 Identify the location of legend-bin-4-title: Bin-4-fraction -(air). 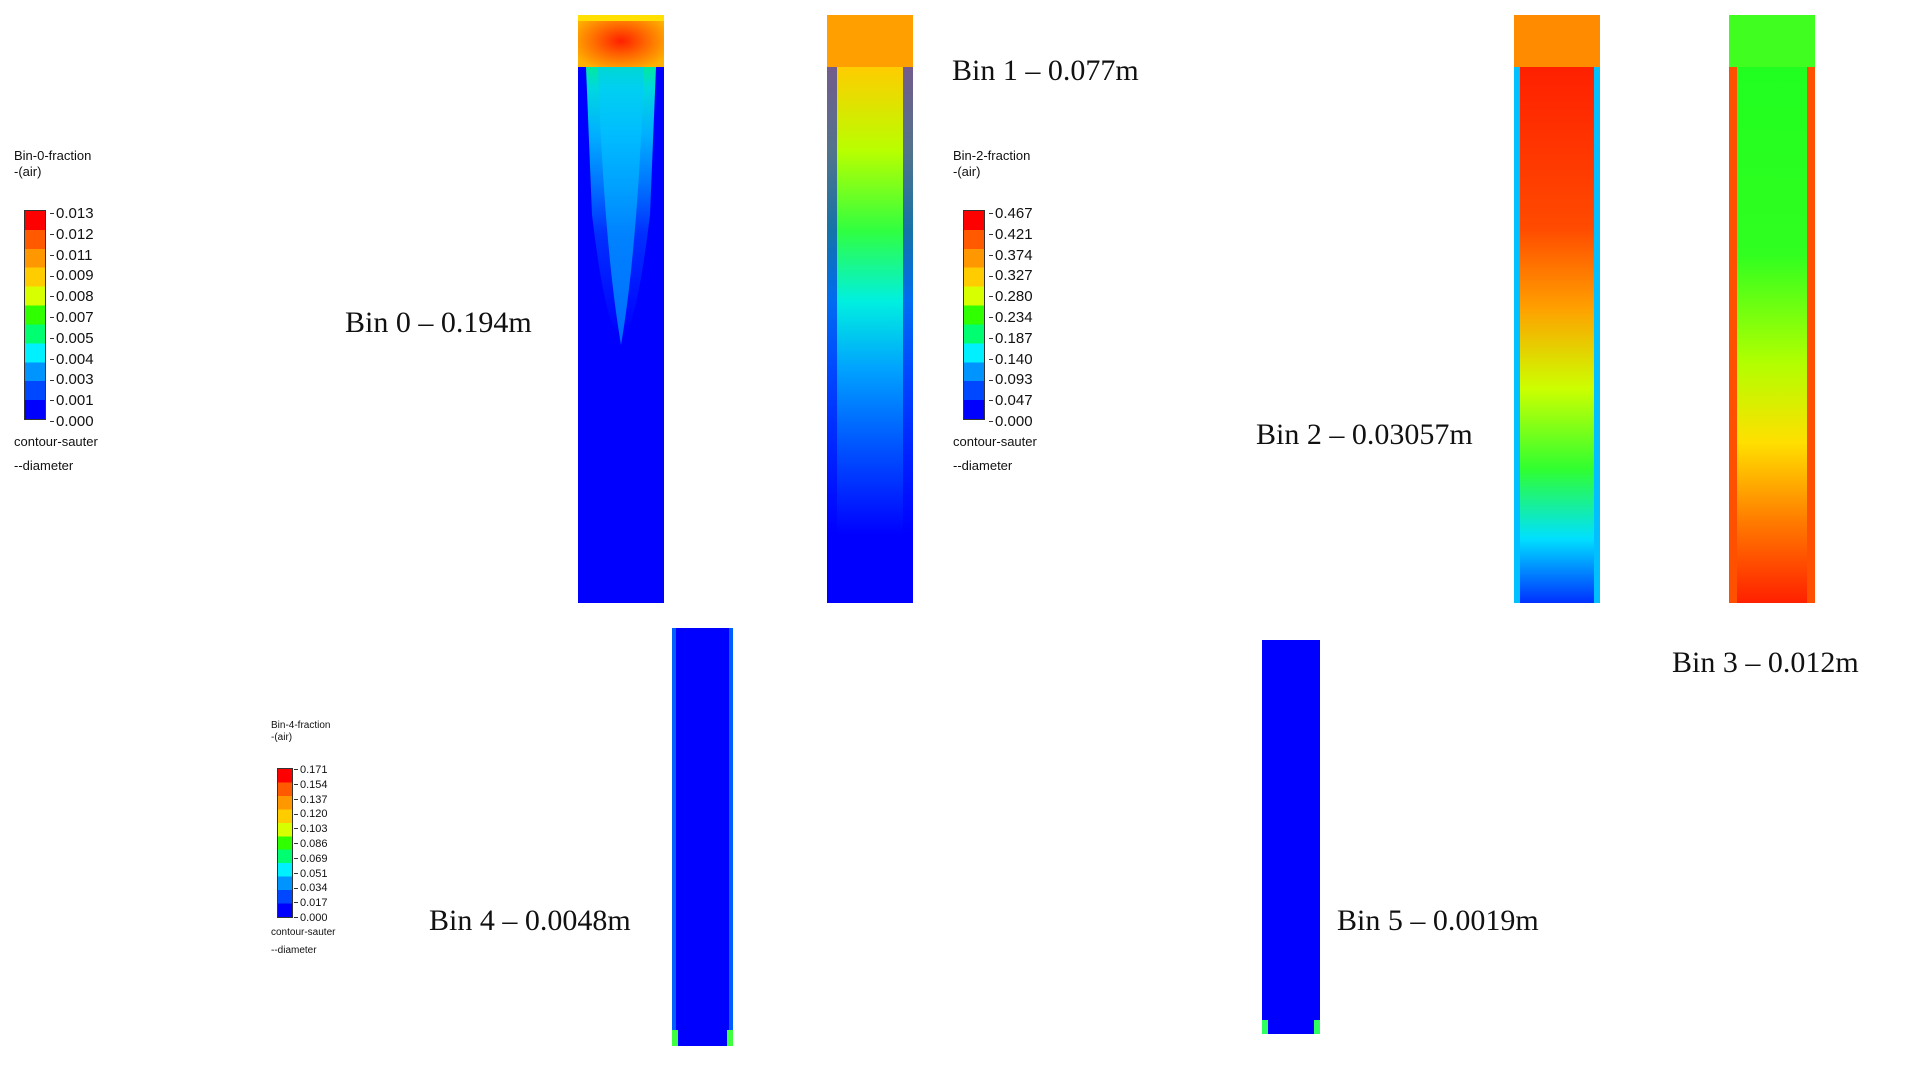
(301, 731).